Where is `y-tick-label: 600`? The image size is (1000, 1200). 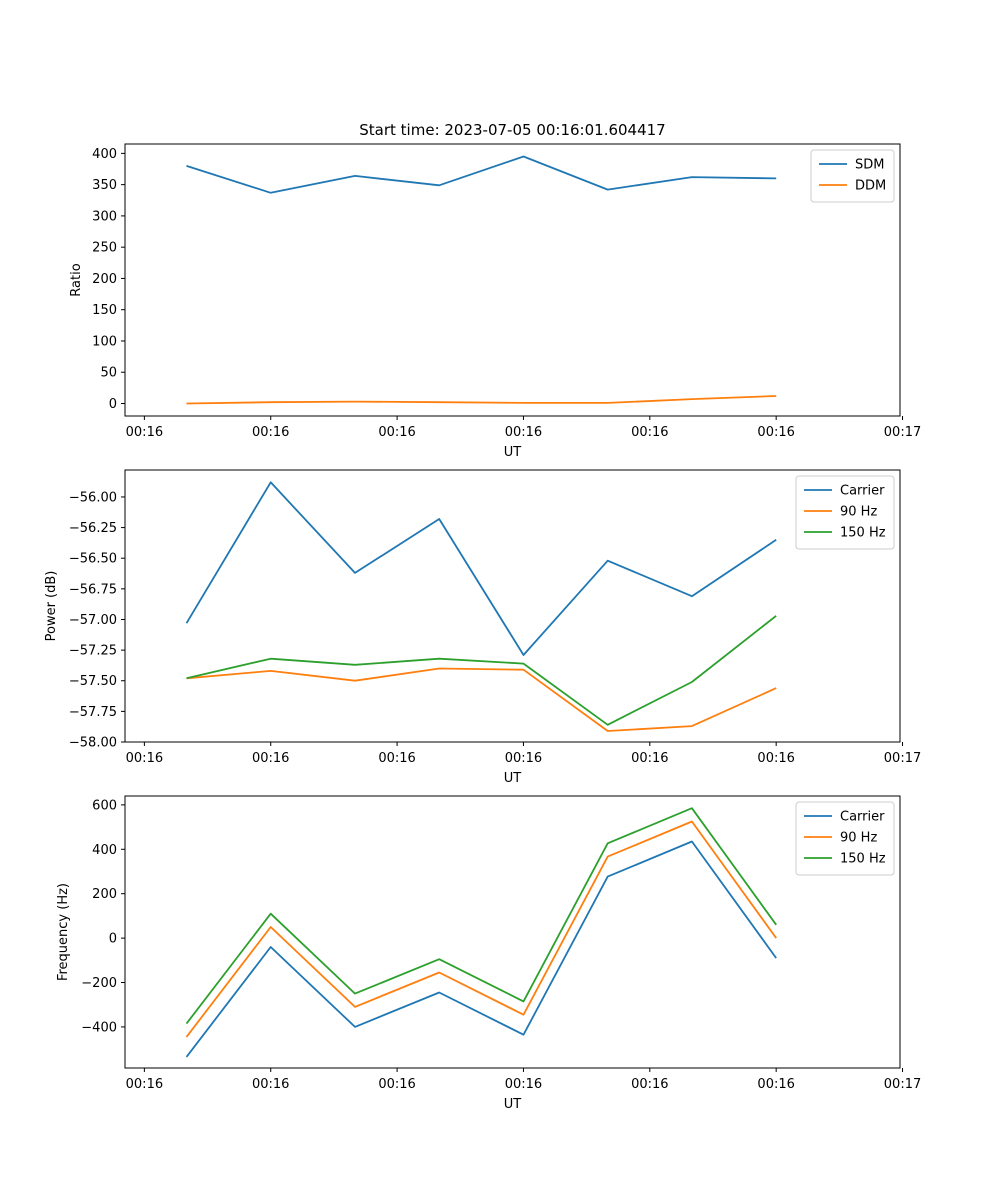
y-tick-label: 600 is located at coordinates (104, 805).